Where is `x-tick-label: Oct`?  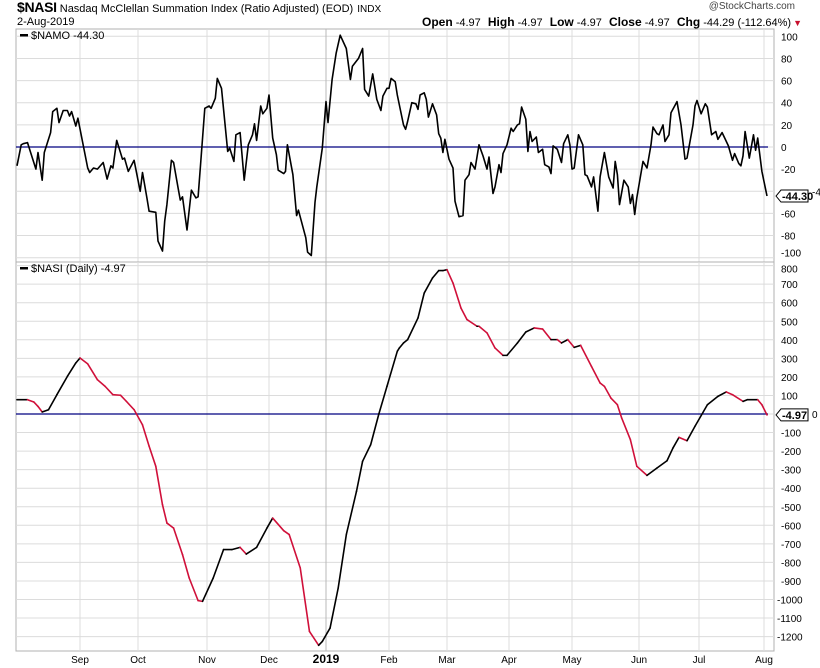
x-tick-label: Oct is located at coordinates (138, 660).